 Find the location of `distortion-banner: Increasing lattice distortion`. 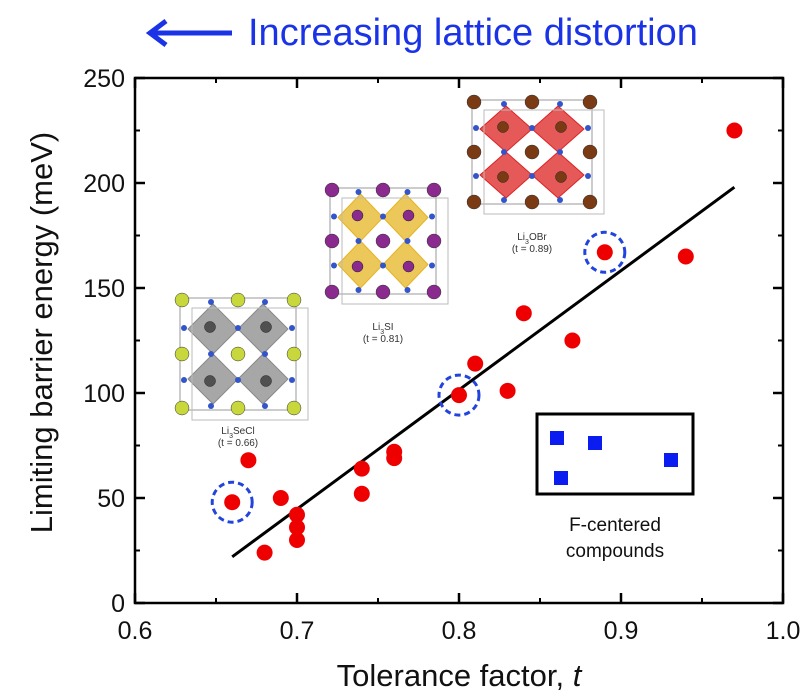

distortion-banner: Increasing lattice distortion is located at coordinates (419, 33).